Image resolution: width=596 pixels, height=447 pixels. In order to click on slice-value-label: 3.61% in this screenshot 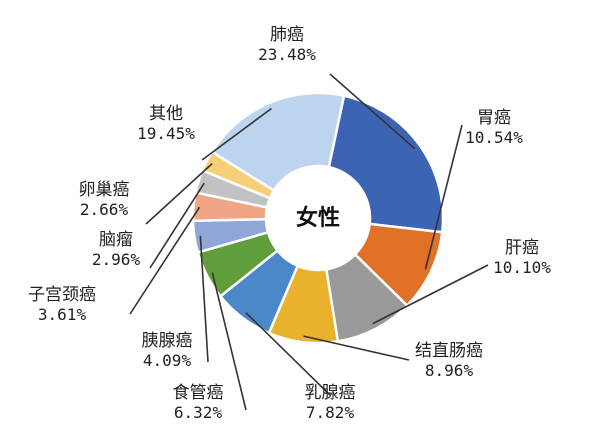, I will do `click(62, 314)`.